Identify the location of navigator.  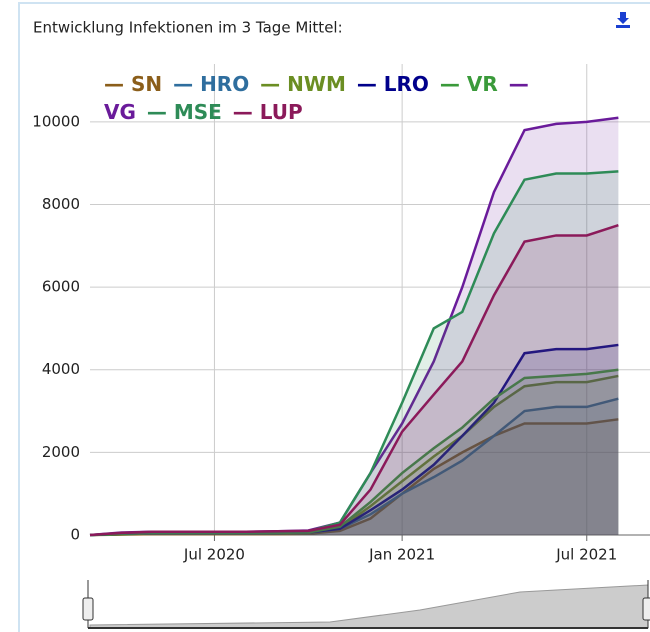
(366, 604).